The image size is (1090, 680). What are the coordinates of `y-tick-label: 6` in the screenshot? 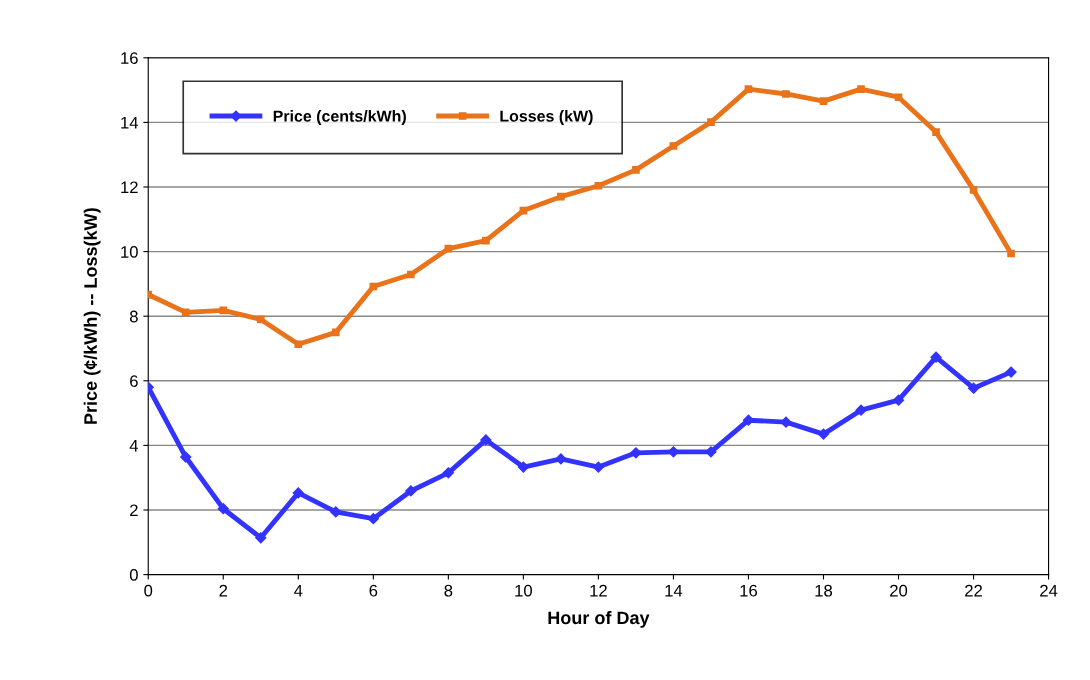 It's located at (134, 381).